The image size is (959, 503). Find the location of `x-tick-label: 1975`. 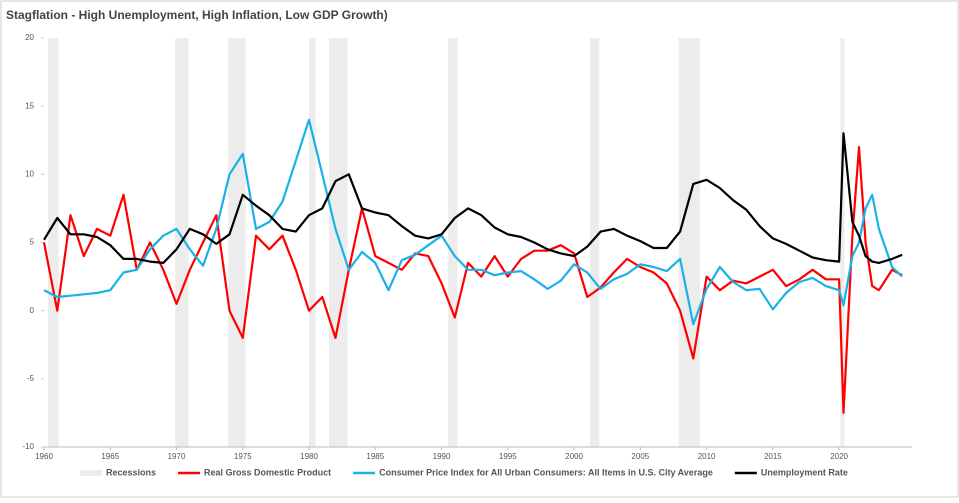

x-tick-label: 1975 is located at coordinates (243, 456).